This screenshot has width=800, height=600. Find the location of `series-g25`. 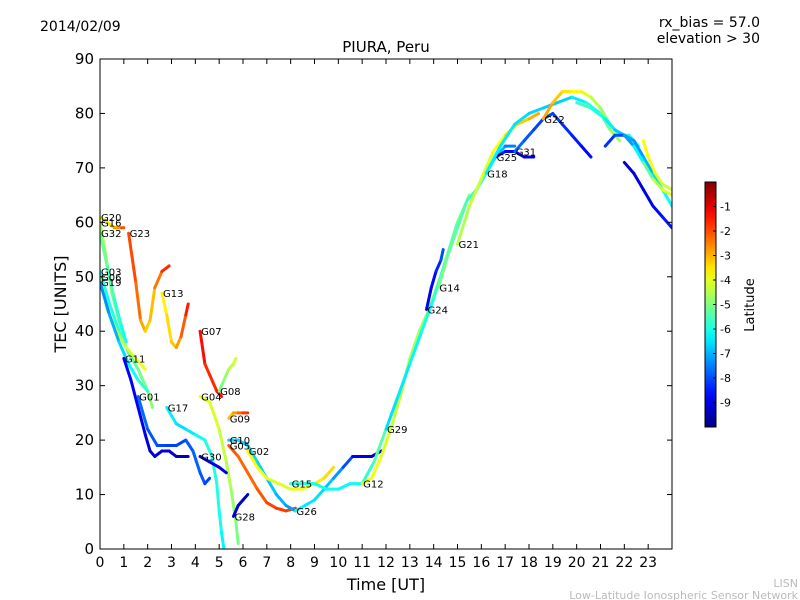

series-g25 is located at coordinates (515, 154).